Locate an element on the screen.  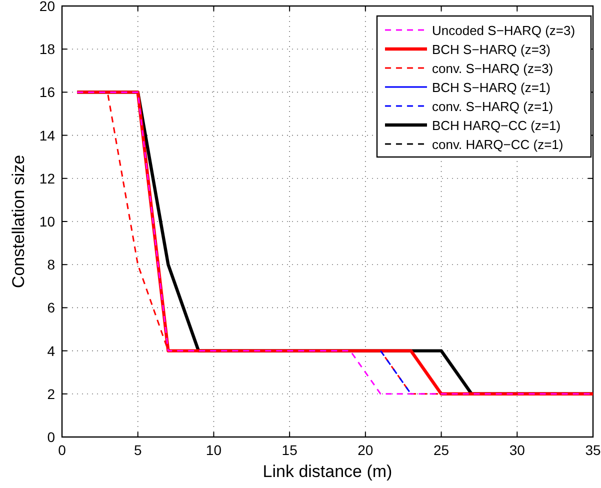
x-tick-label: 35 is located at coordinates (593, 450).